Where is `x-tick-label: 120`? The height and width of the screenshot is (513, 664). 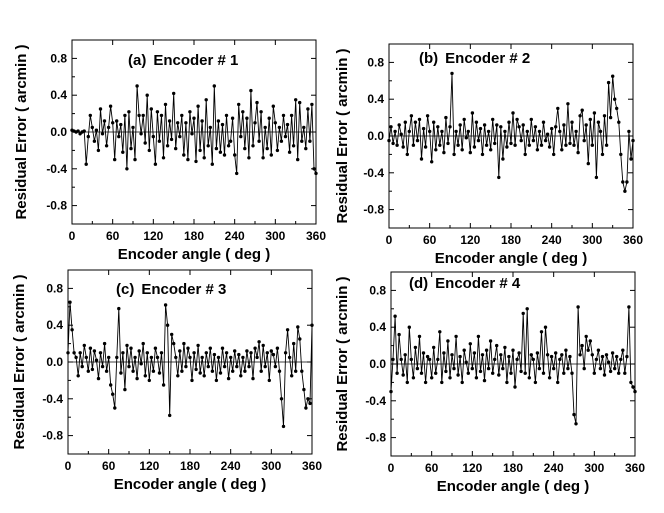 x-tick-label: 120 is located at coordinates (149, 466).